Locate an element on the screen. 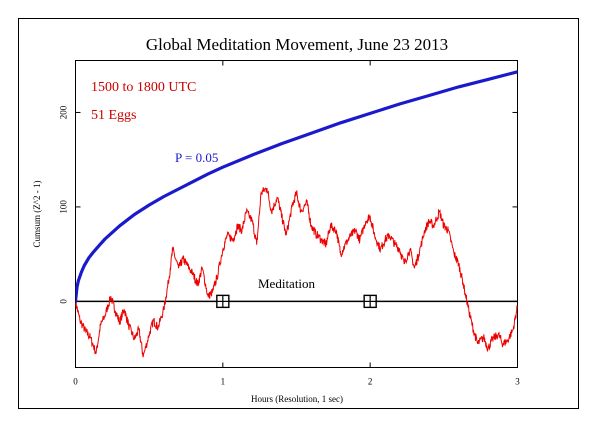 The image size is (596, 432). eggs-annotation: 51 Eggs is located at coordinates (114, 115).